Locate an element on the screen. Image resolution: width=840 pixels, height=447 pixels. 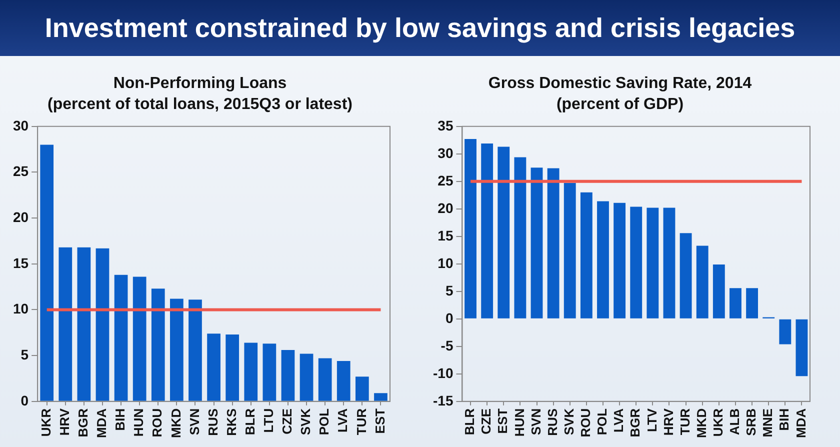
chart-title: Gross Domestic Saving Rate, 2014 is located at coordinates (620, 83).